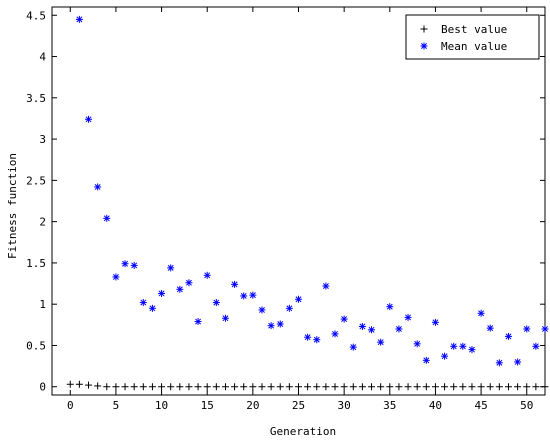 The width and height of the screenshot is (550, 448). What do you see at coordinates (36, 263) in the screenshot?
I see `y-tick-label: 1.5` at bounding box center [36, 263].